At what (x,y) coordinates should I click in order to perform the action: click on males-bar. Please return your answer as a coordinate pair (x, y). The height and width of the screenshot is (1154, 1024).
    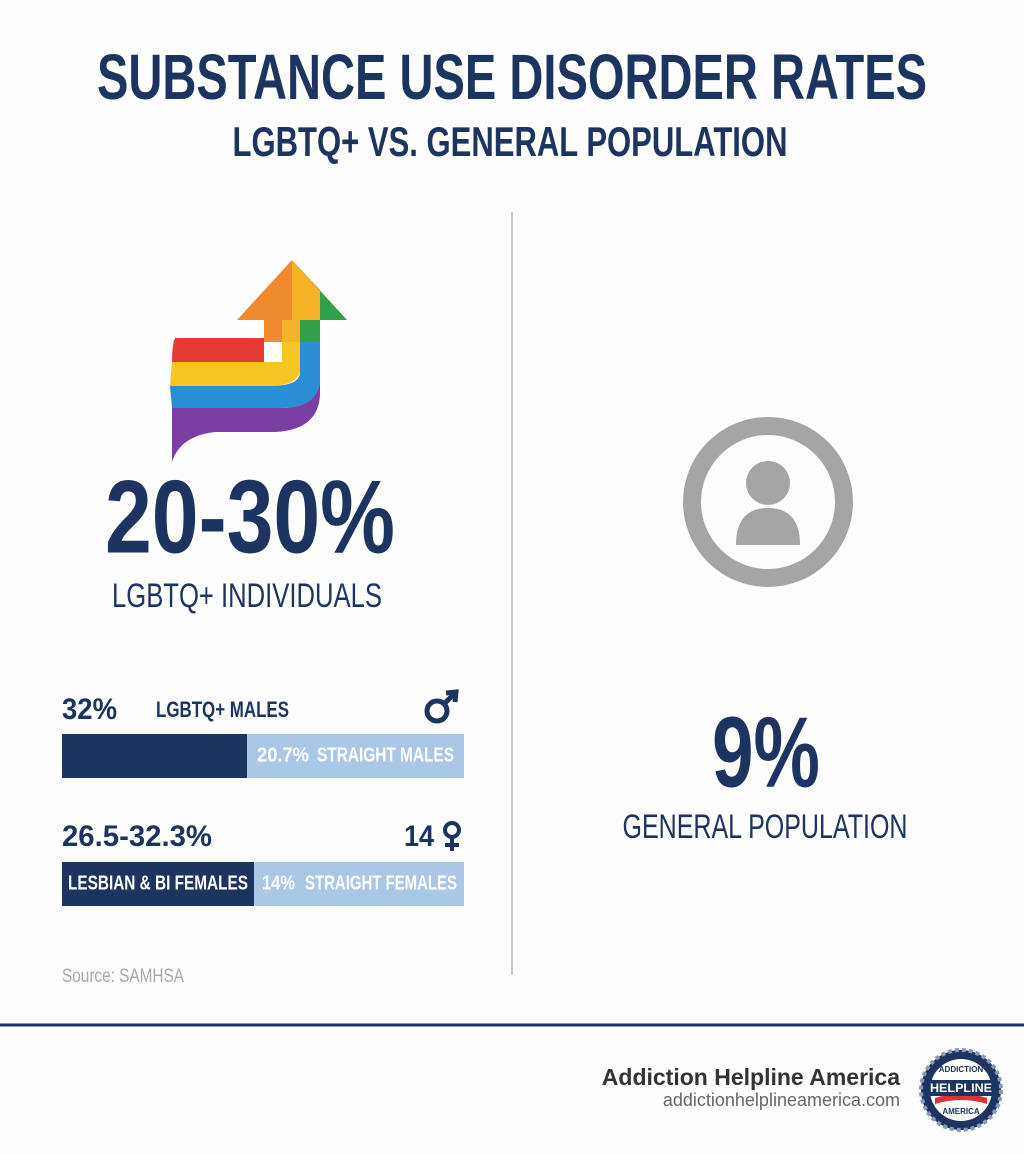
    Looking at the image, I should click on (154, 756).